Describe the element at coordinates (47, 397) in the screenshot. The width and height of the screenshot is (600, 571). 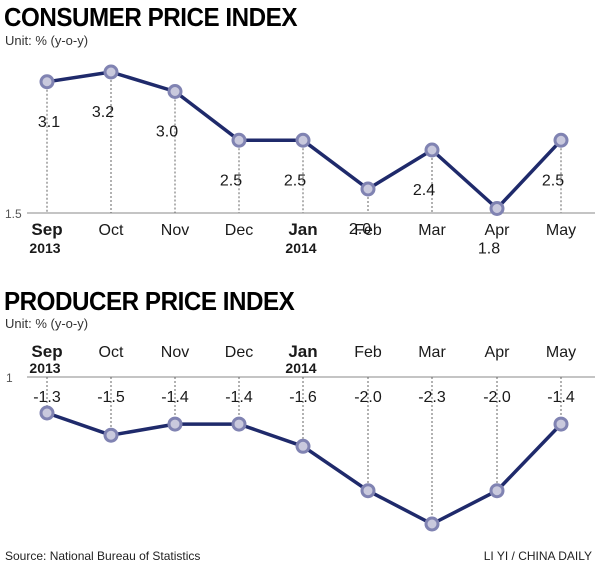
I see `ppi-data-label: -1.3` at that location.